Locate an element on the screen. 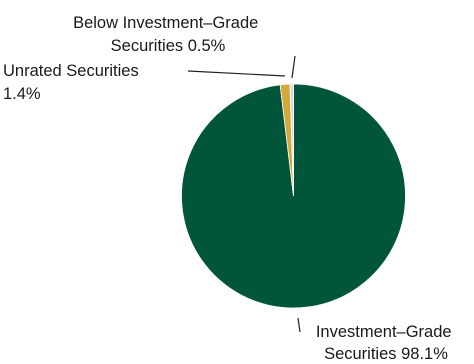 The height and width of the screenshot is (364, 474). pie-slice-below-investment-grade is located at coordinates (291, 140).